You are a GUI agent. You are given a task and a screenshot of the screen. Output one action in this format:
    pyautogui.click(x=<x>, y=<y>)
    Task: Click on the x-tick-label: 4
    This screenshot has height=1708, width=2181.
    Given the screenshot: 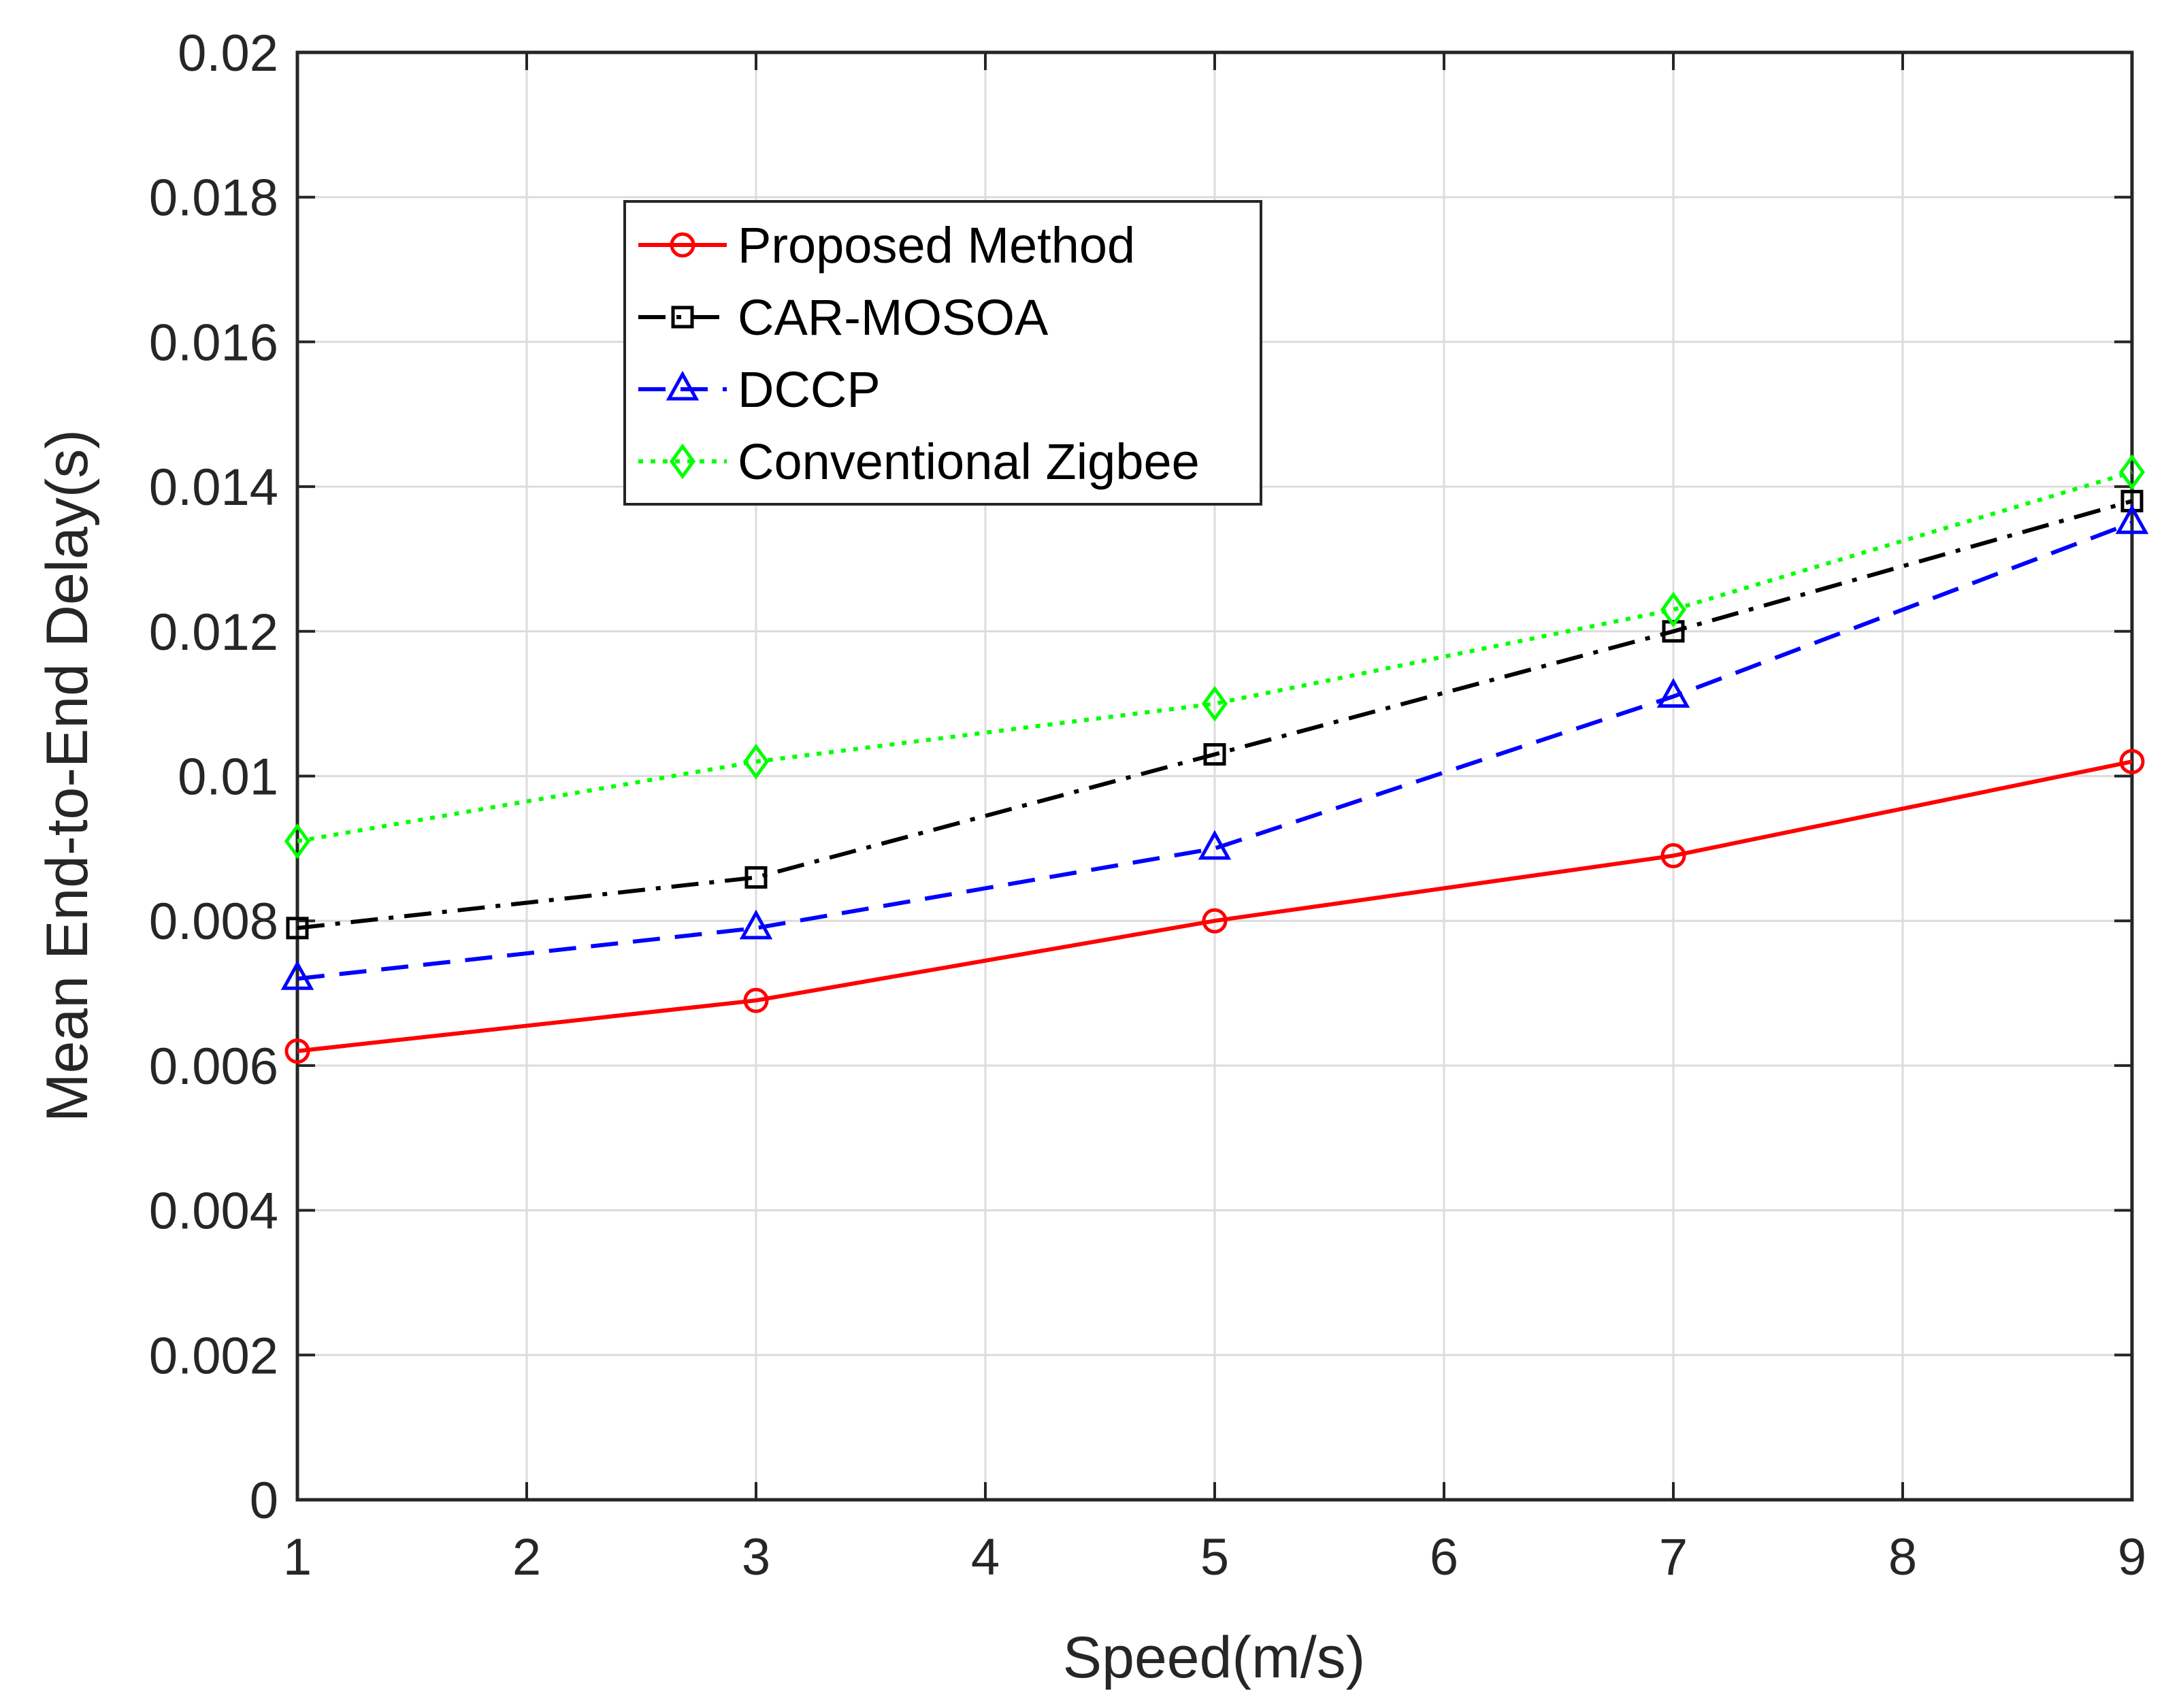 What is the action you would take?
    pyautogui.click(x=985, y=1557)
    